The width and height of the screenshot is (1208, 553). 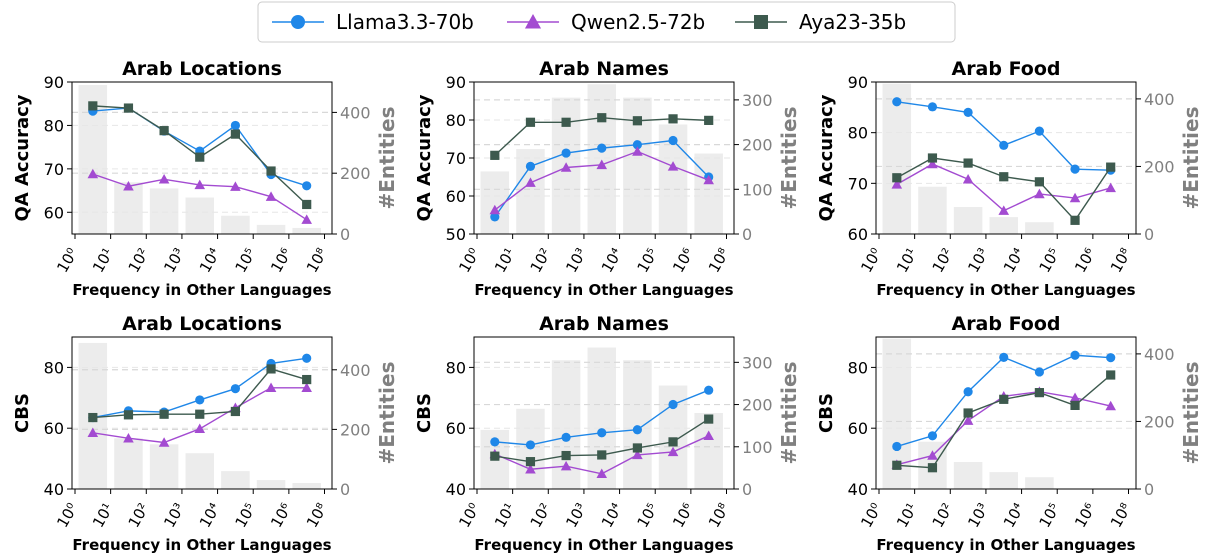 What do you see at coordinates (1005, 69) in the screenshot?
I see `chart-title: Arab Food` at bounding box center [1005, 69].